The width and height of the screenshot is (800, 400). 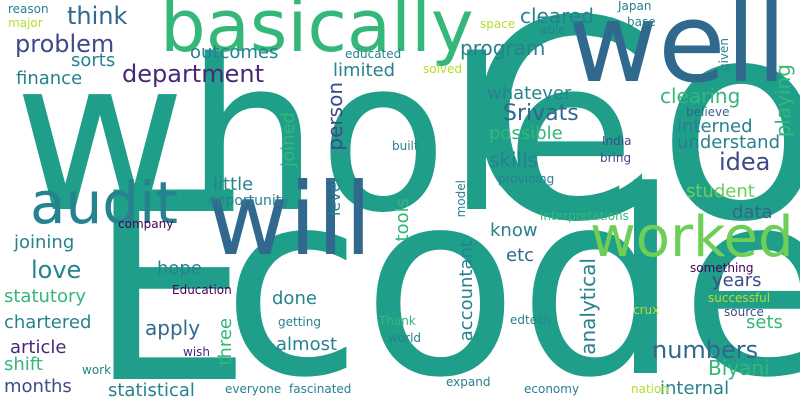 What do you see at coordinates (695, 388) in the screenshot?
I see `word: internal` at bounding box center [695, 388].